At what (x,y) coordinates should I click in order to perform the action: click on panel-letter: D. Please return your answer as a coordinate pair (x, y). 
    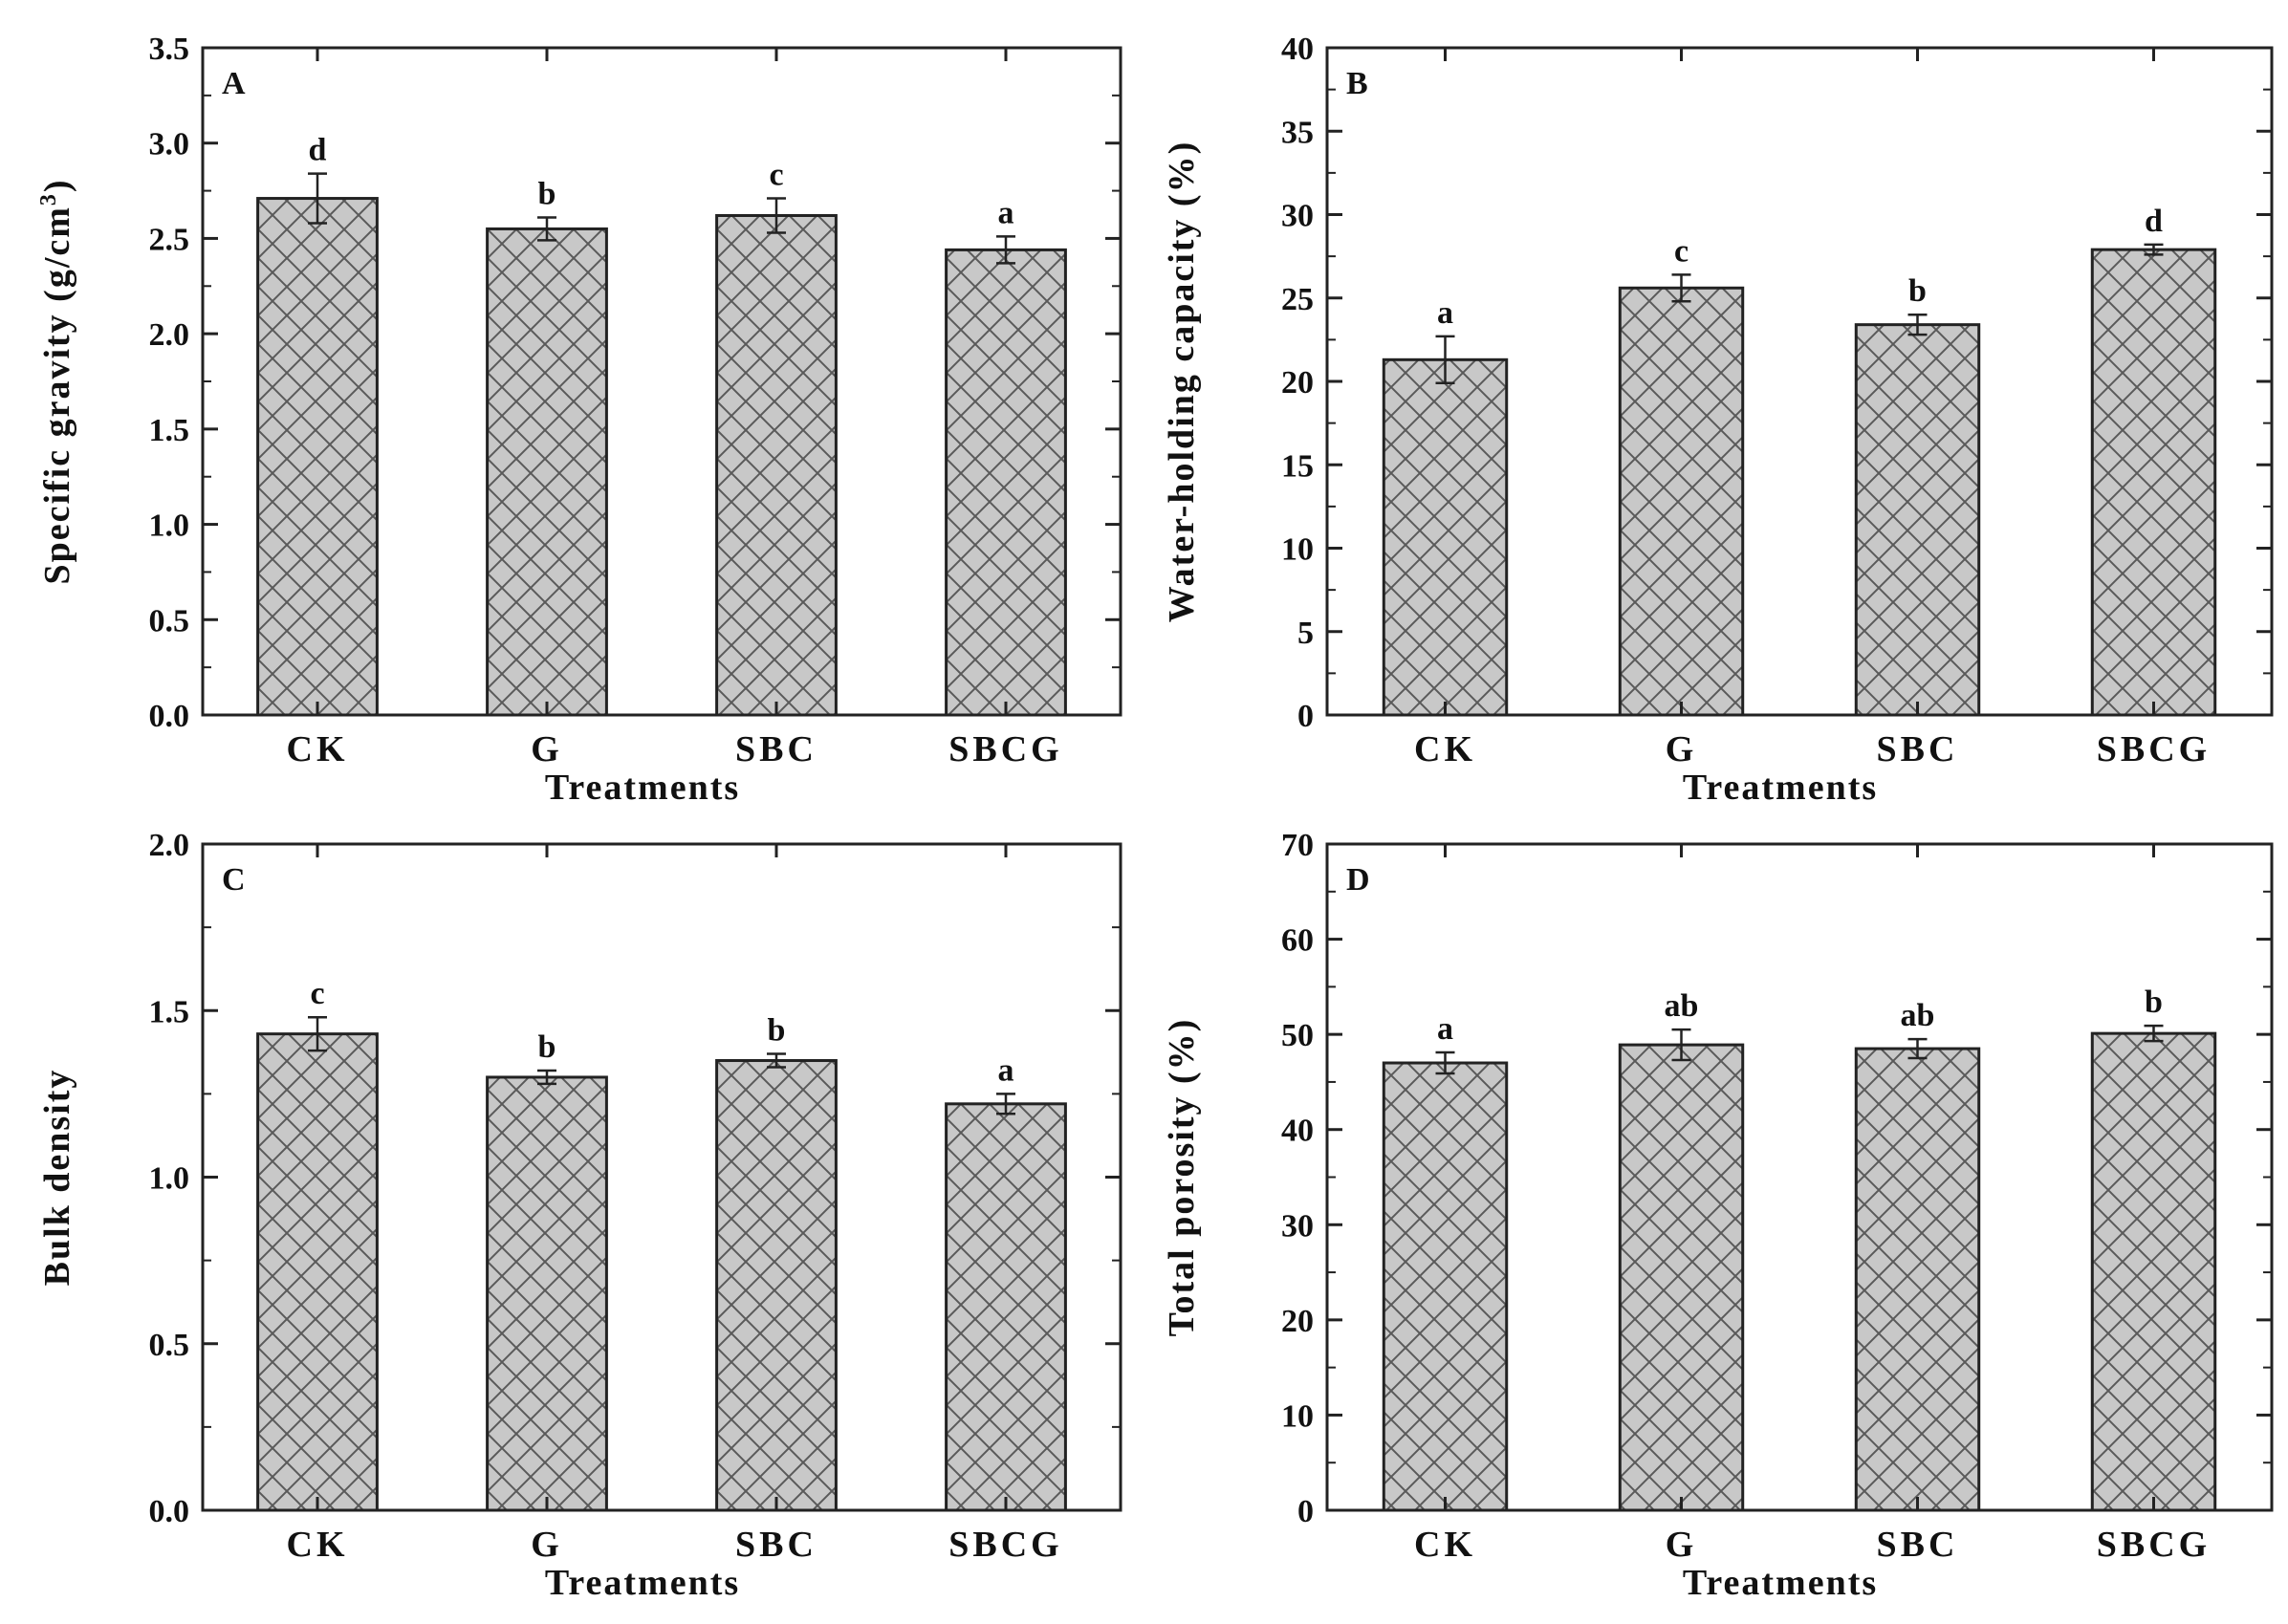
    Looking at the image, I should click on (1358, 880).